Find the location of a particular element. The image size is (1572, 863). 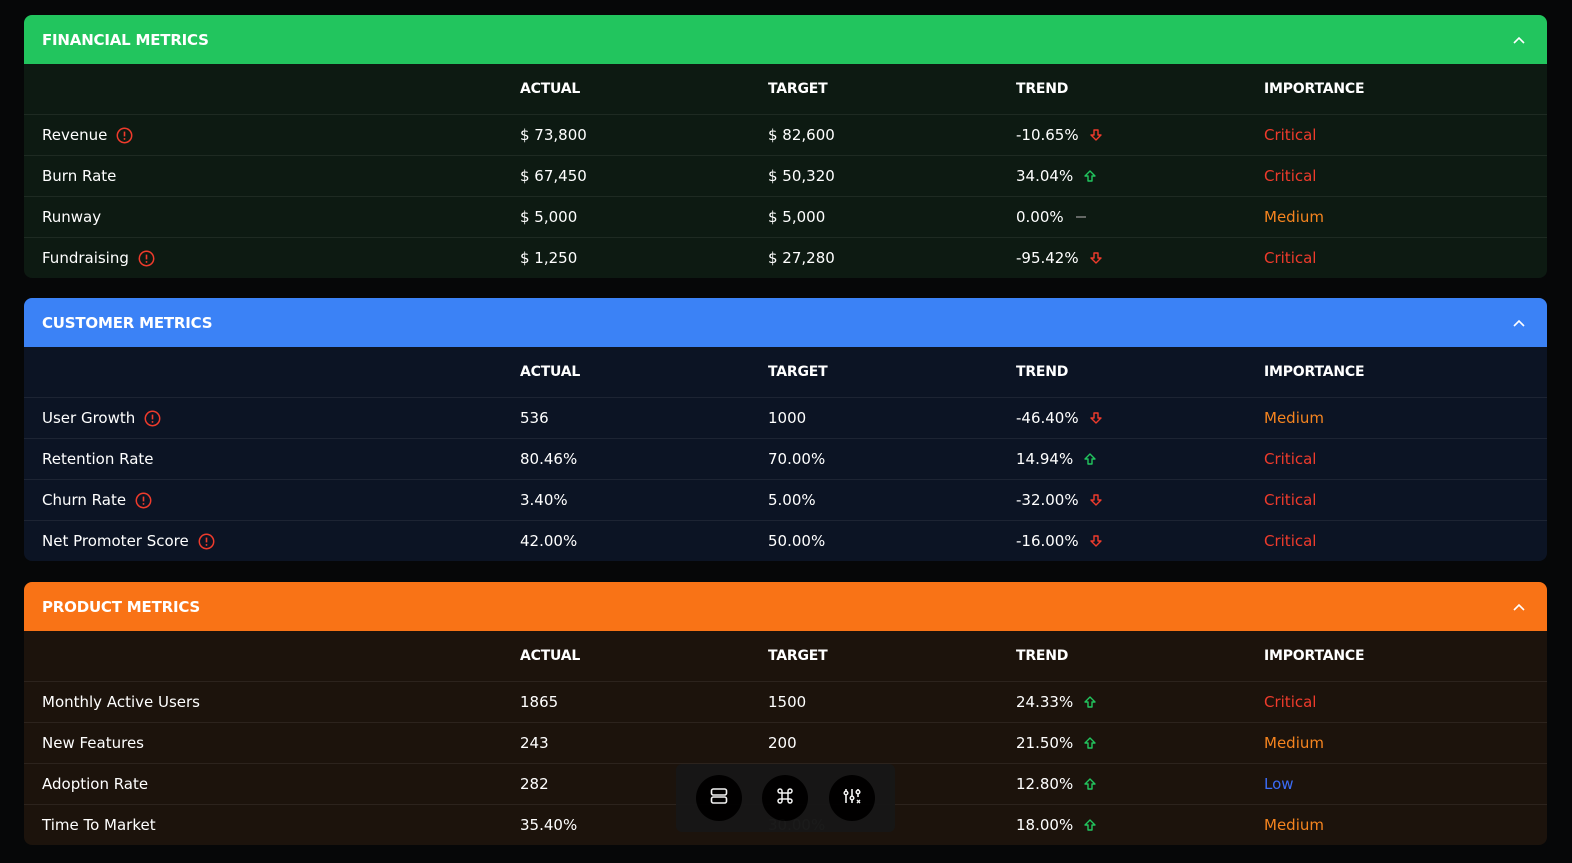

target-value: 5.00% is located at coordinates (792, 500).